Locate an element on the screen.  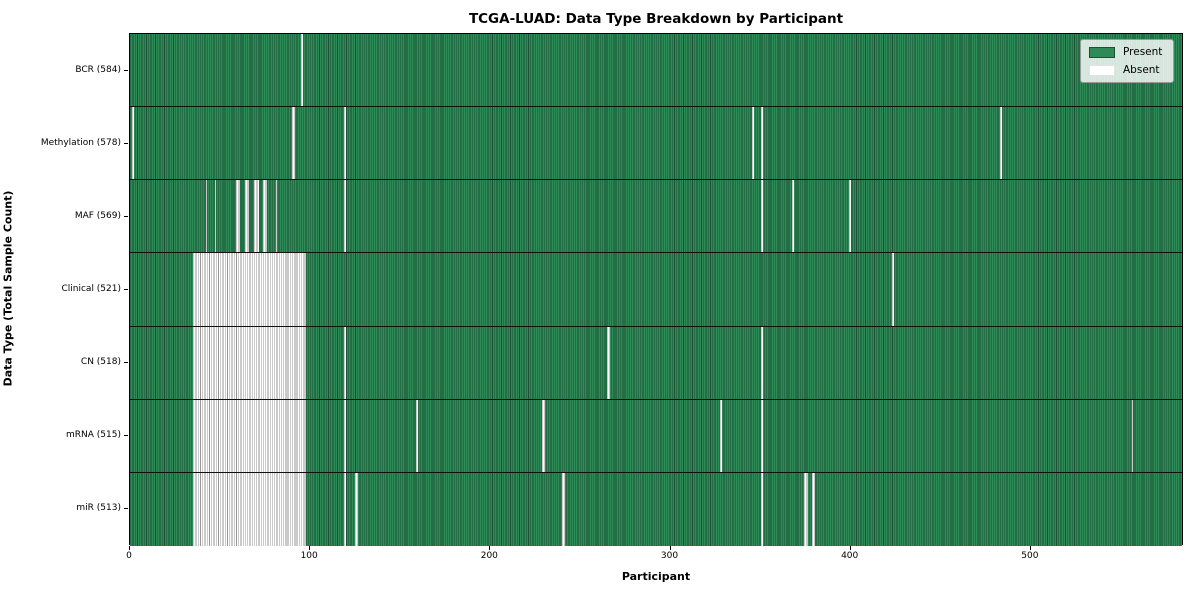
heatmap-row-bcr is located at coordinates (656, 71).